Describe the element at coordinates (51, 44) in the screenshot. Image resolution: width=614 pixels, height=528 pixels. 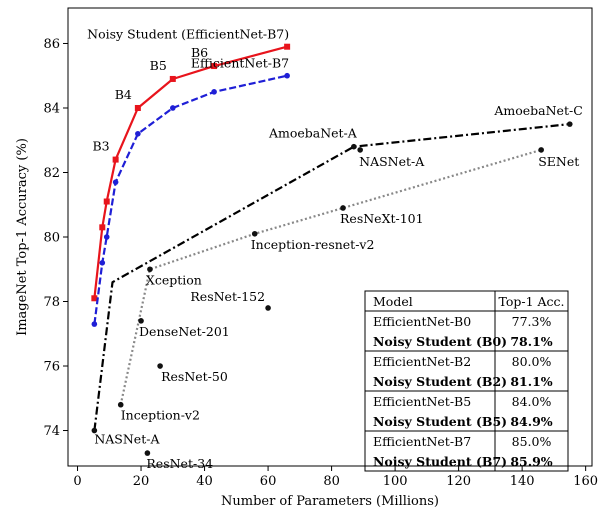
I see `y-tick-label: 86` at that location.